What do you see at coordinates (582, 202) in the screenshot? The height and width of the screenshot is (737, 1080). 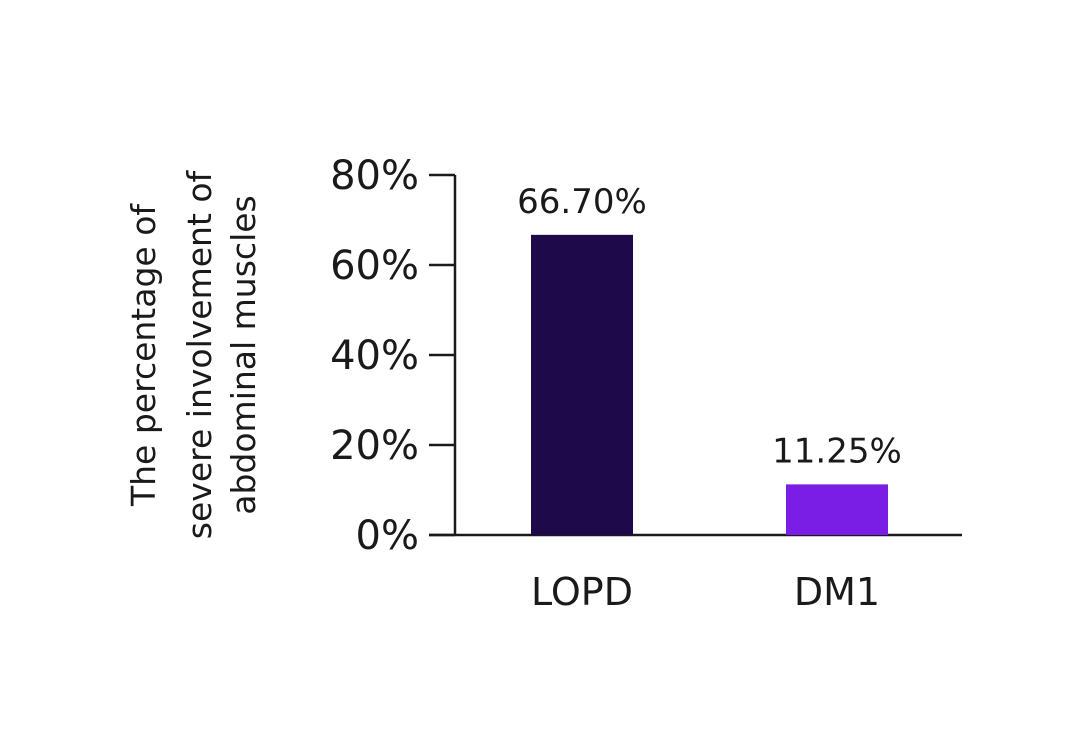 I see `data-label: 66.70%` at bounding box center [582, 202].